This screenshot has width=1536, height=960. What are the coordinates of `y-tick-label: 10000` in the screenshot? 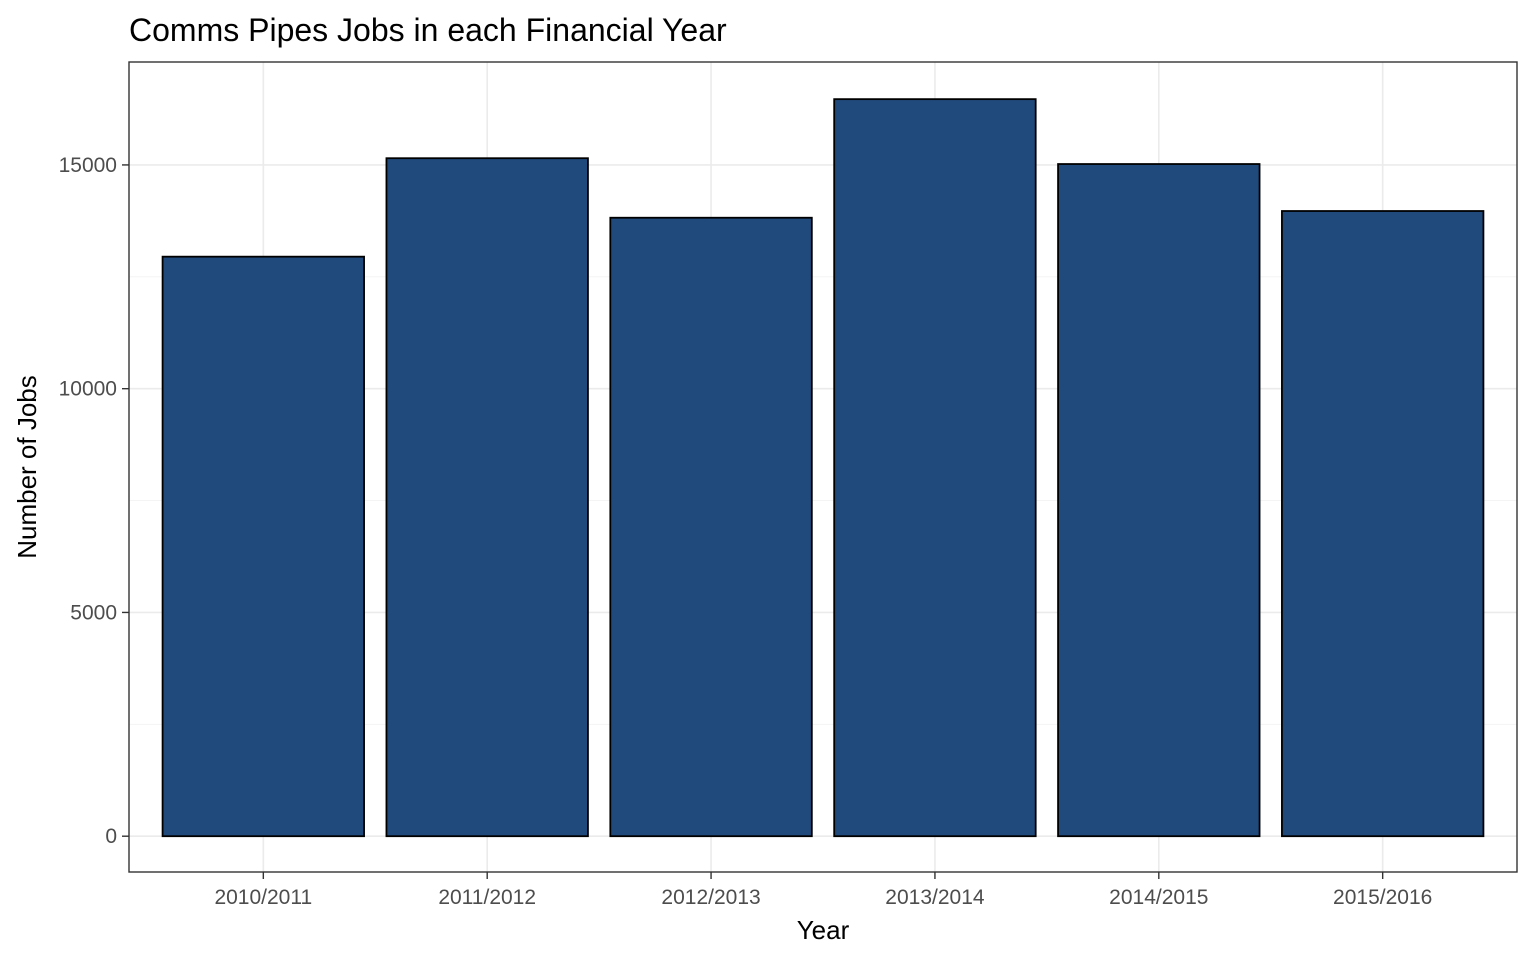 It's located at (88, 389).